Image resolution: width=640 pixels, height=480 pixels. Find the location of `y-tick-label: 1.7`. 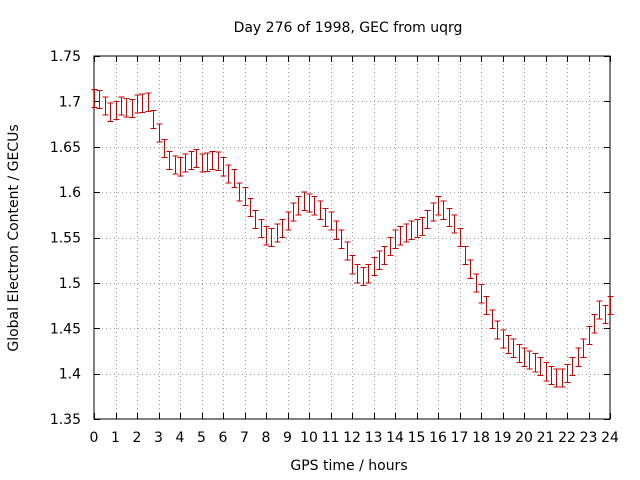

y-tick-label: 1.7 is located at coordinates (70, 102).